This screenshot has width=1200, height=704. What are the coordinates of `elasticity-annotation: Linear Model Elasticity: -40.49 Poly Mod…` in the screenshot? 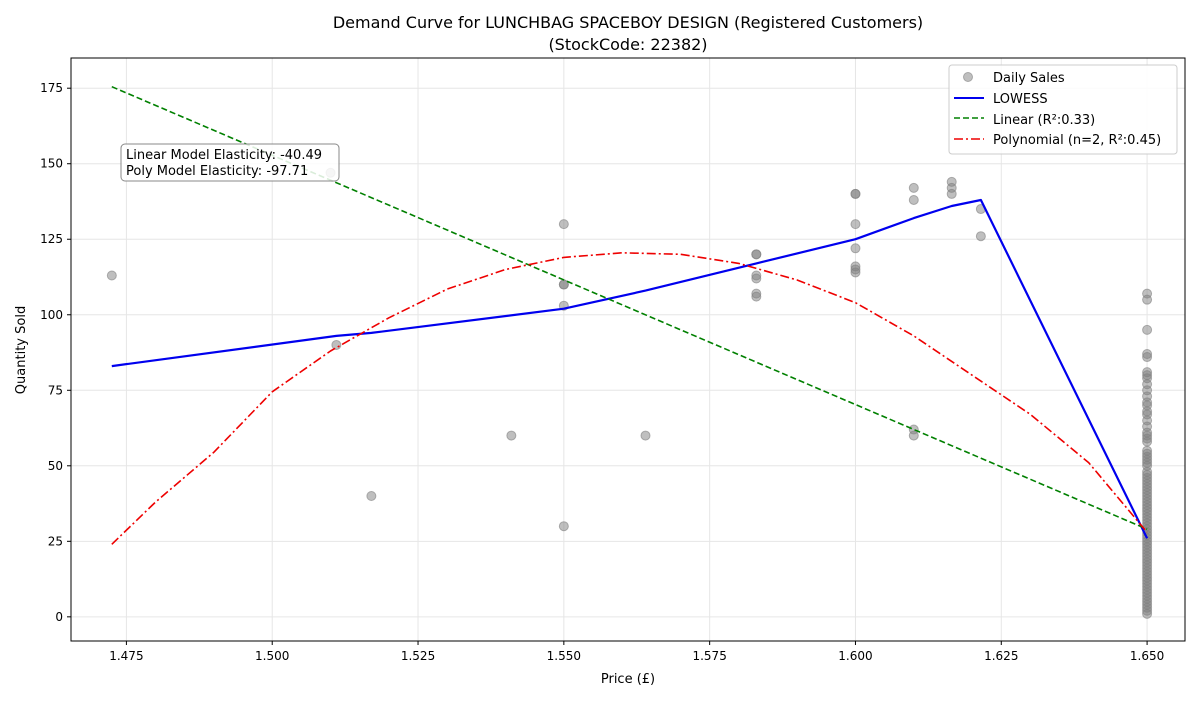 It's located at (230, 162).